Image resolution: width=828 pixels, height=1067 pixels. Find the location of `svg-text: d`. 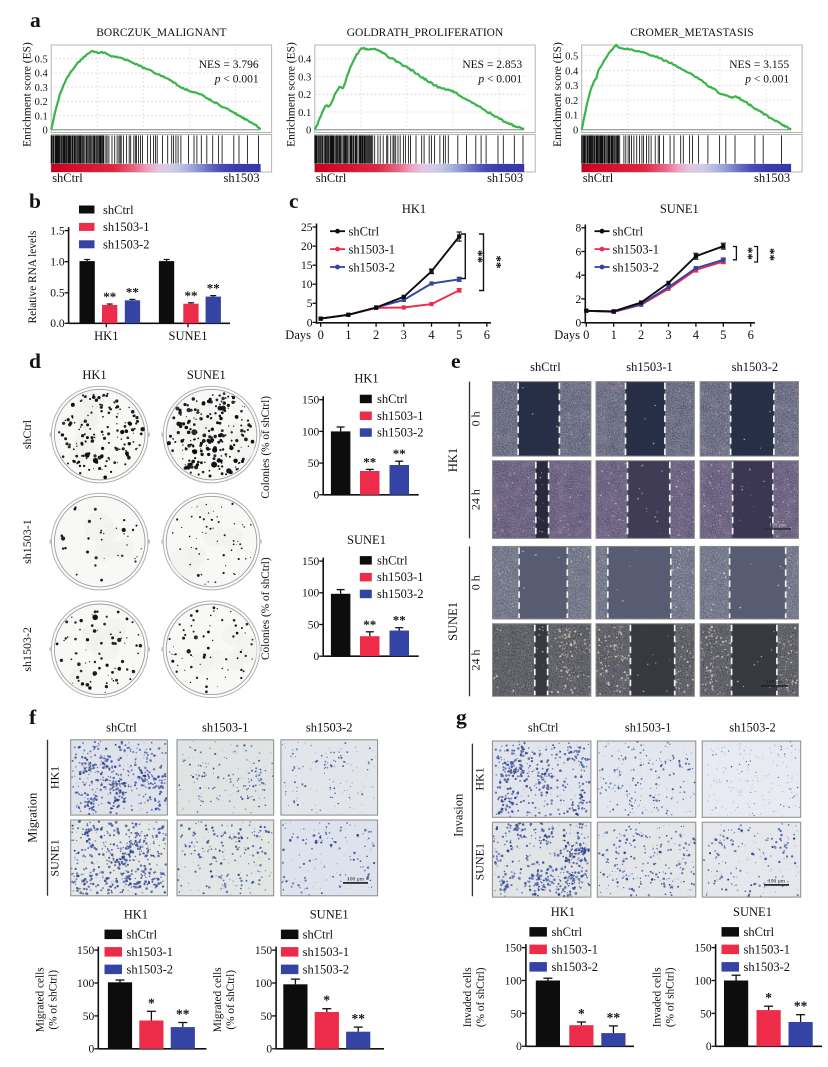

svg-text: d is located at coordinates (35, 361).